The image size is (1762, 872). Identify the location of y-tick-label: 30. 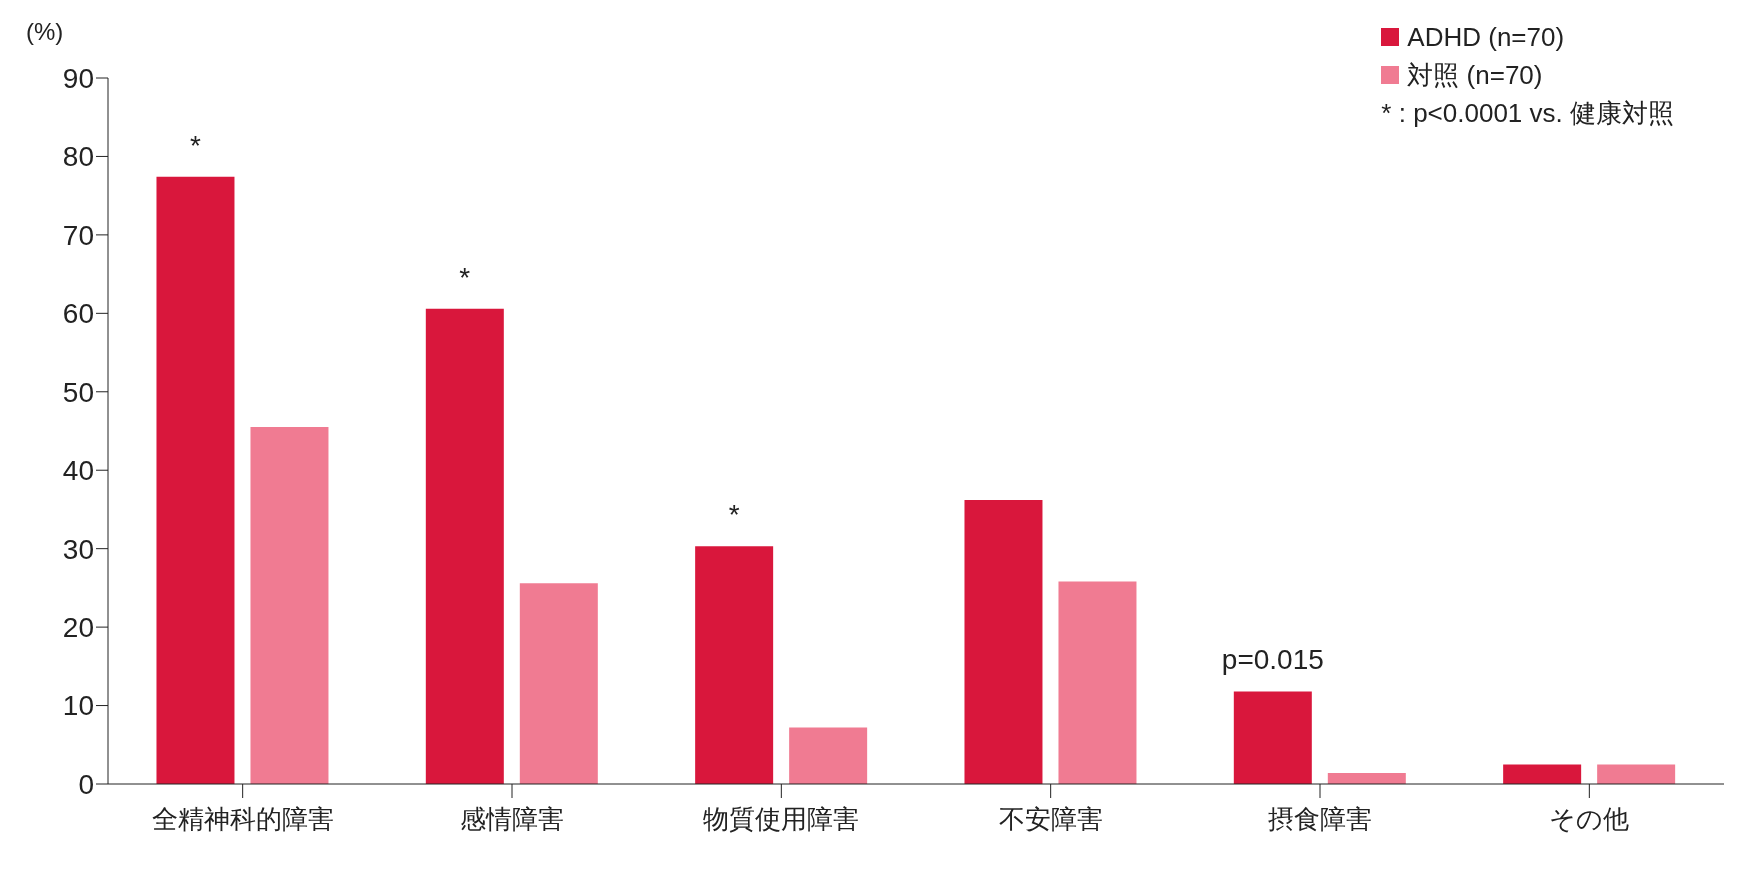
(78, 549).